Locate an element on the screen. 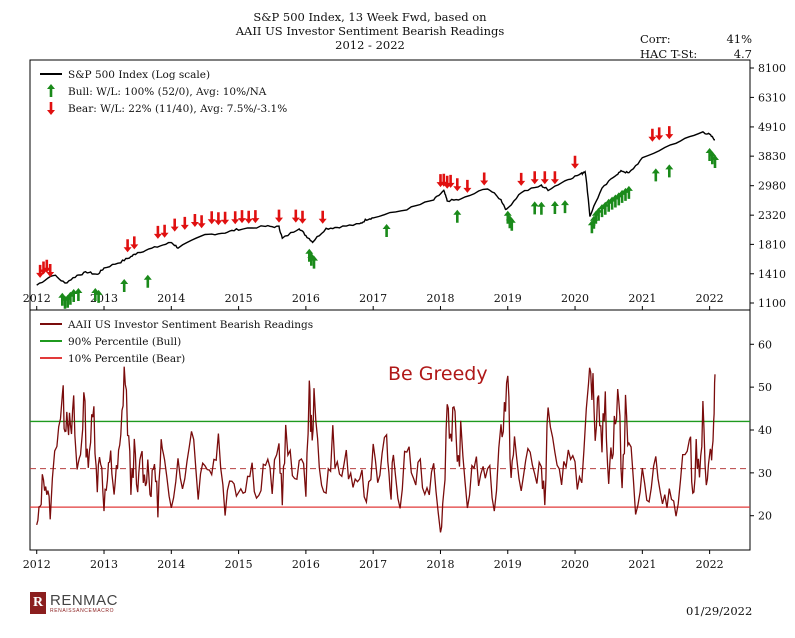 The width and height of the screenshot is (795, 638). bottom-y-tick-label: 50 is located at coordinates (765, 387).